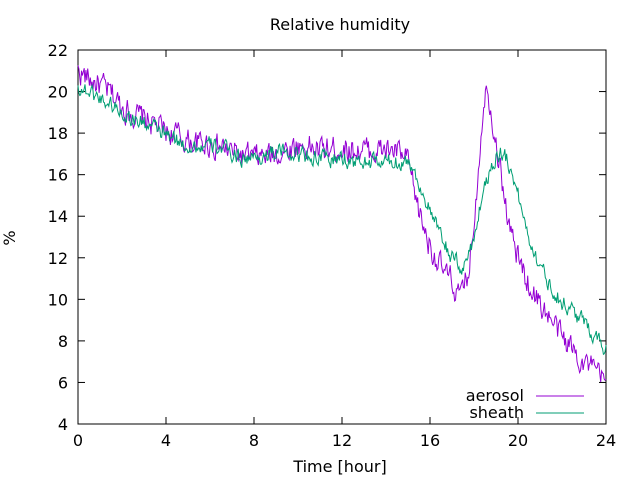 The width and height of the screenshot is (640, 480). I want to click on y-tick-label: 16, so click(58, 175).